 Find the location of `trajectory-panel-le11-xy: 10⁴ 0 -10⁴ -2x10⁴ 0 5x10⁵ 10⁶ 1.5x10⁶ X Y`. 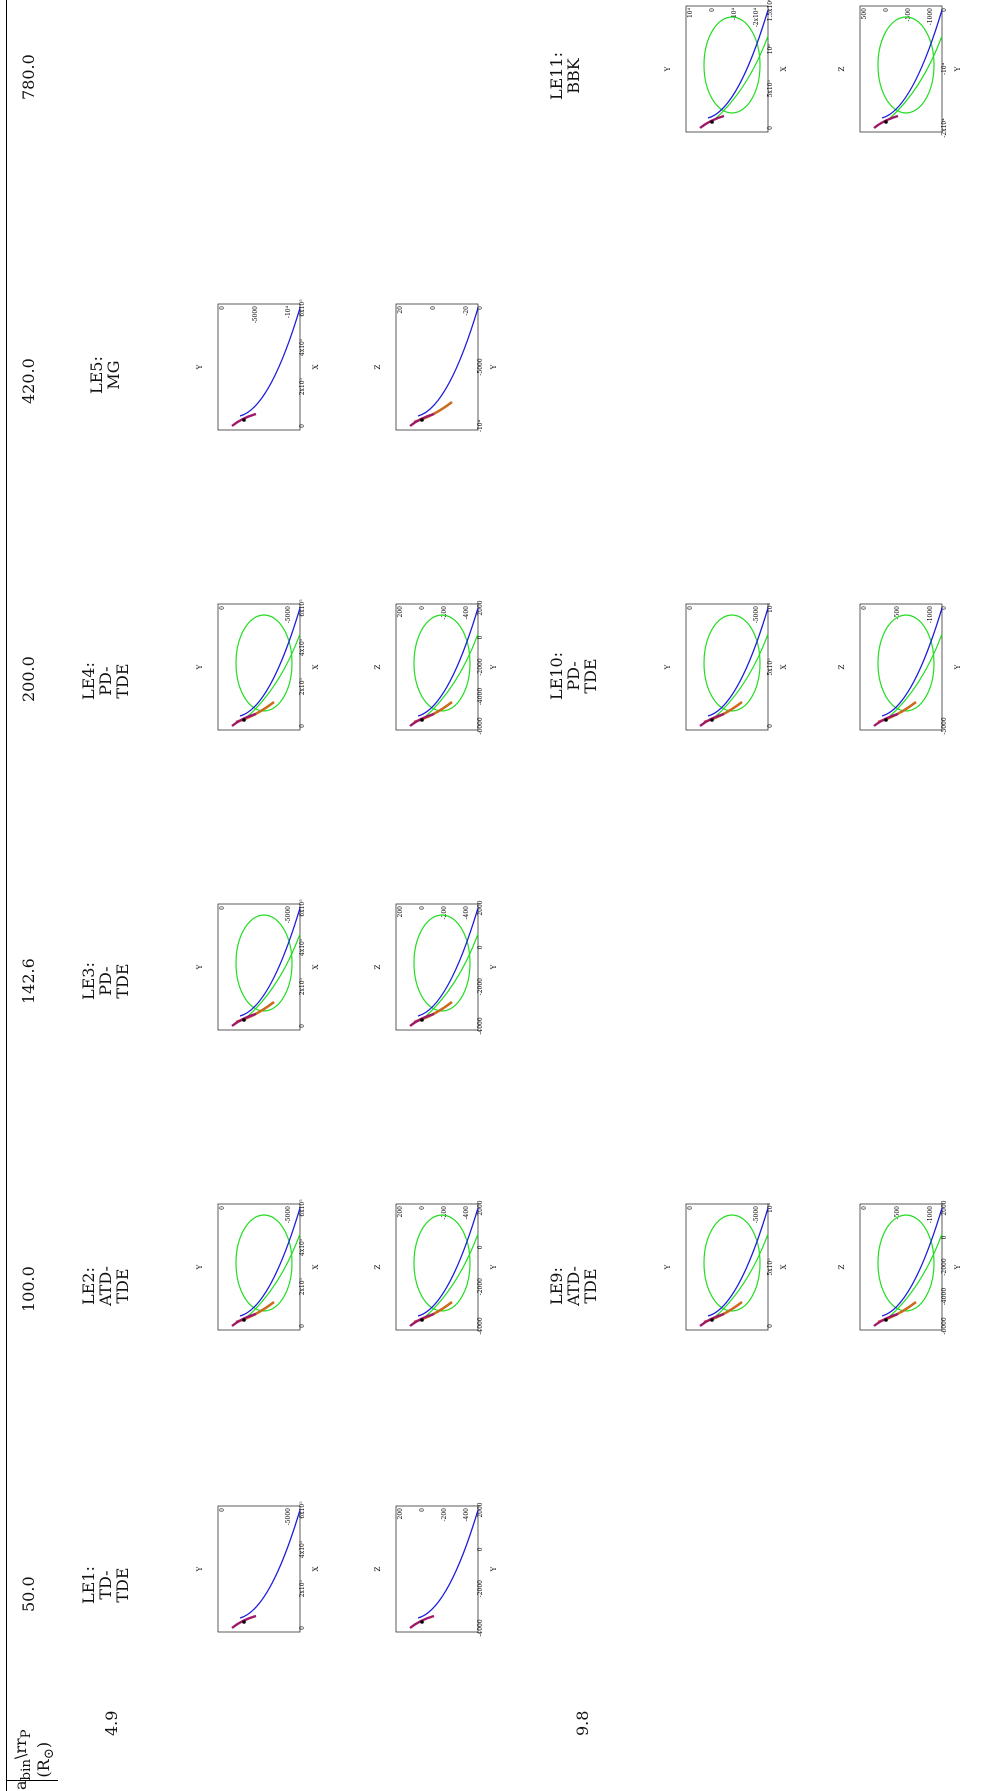

trajectory-panel-le11-xy: 10⁴ 0 -10⁴ -2x10⁴ 0 5x10⁵ 10⁶ 1.5x10⁶ X Y is located at coordinates (726, 80).